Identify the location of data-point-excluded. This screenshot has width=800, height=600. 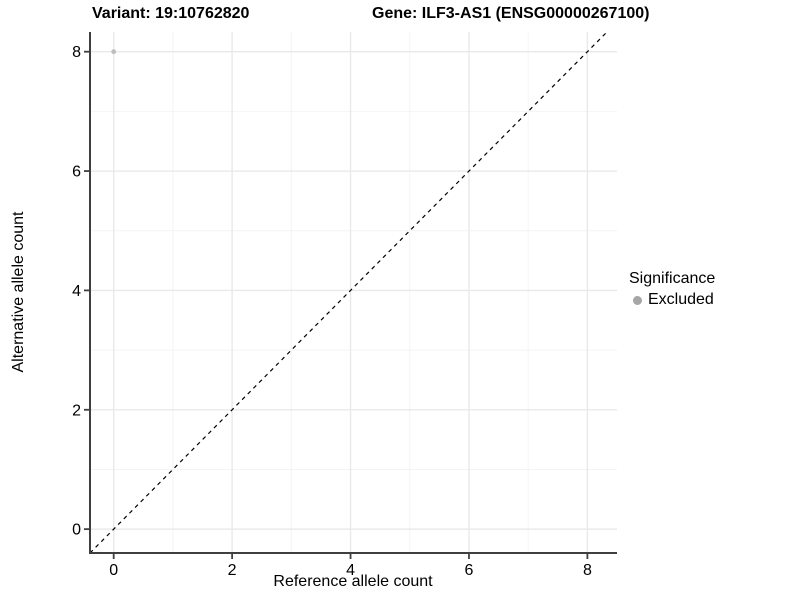
(114, 52).